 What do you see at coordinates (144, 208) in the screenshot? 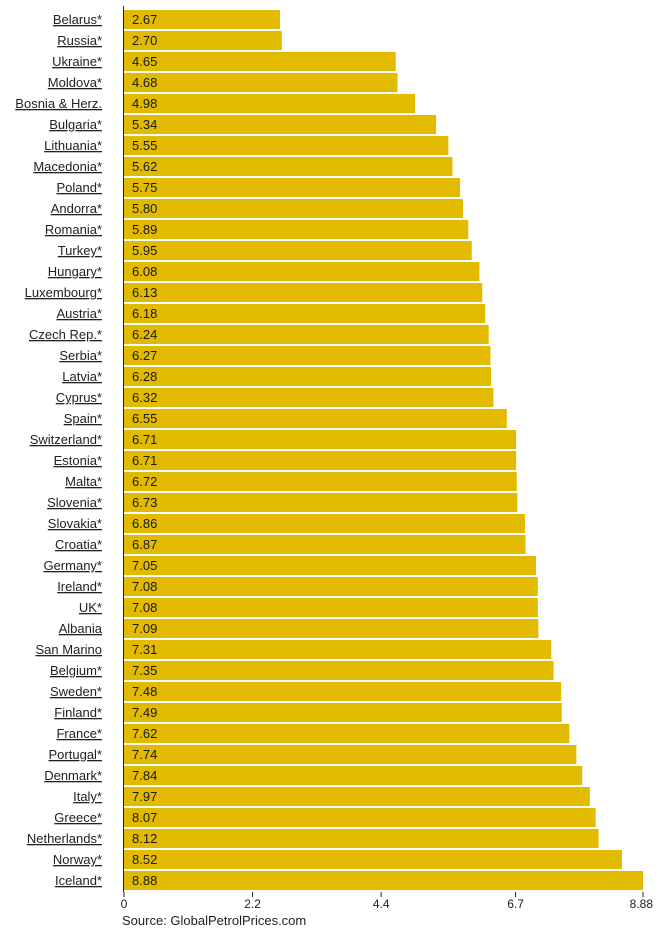
I see `value-label: 5.80` at bounding box center [144, 208].